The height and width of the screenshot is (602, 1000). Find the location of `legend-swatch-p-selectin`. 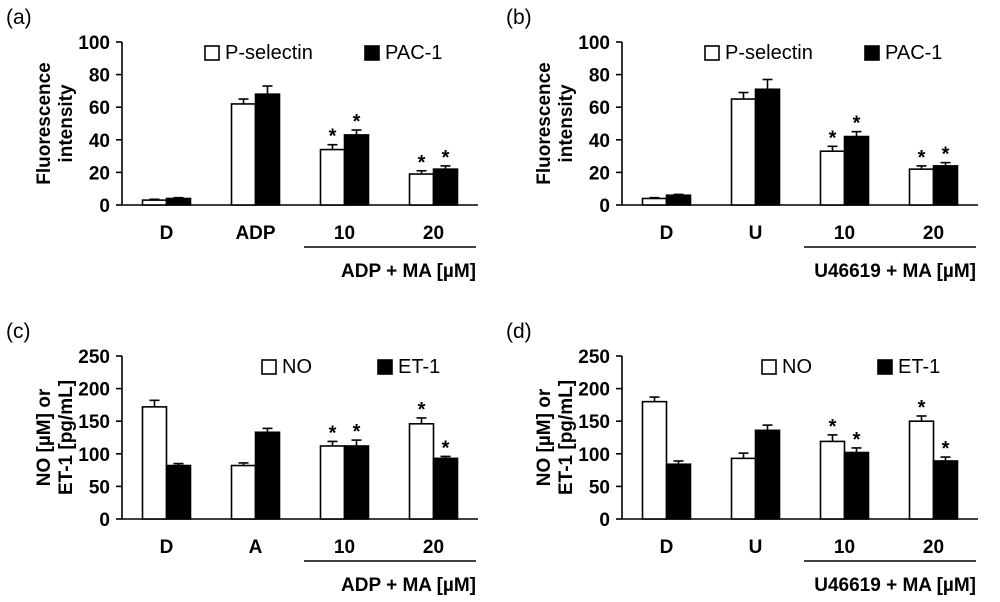

legend-swatch-p-selectin is located at coordinates (212, 53).